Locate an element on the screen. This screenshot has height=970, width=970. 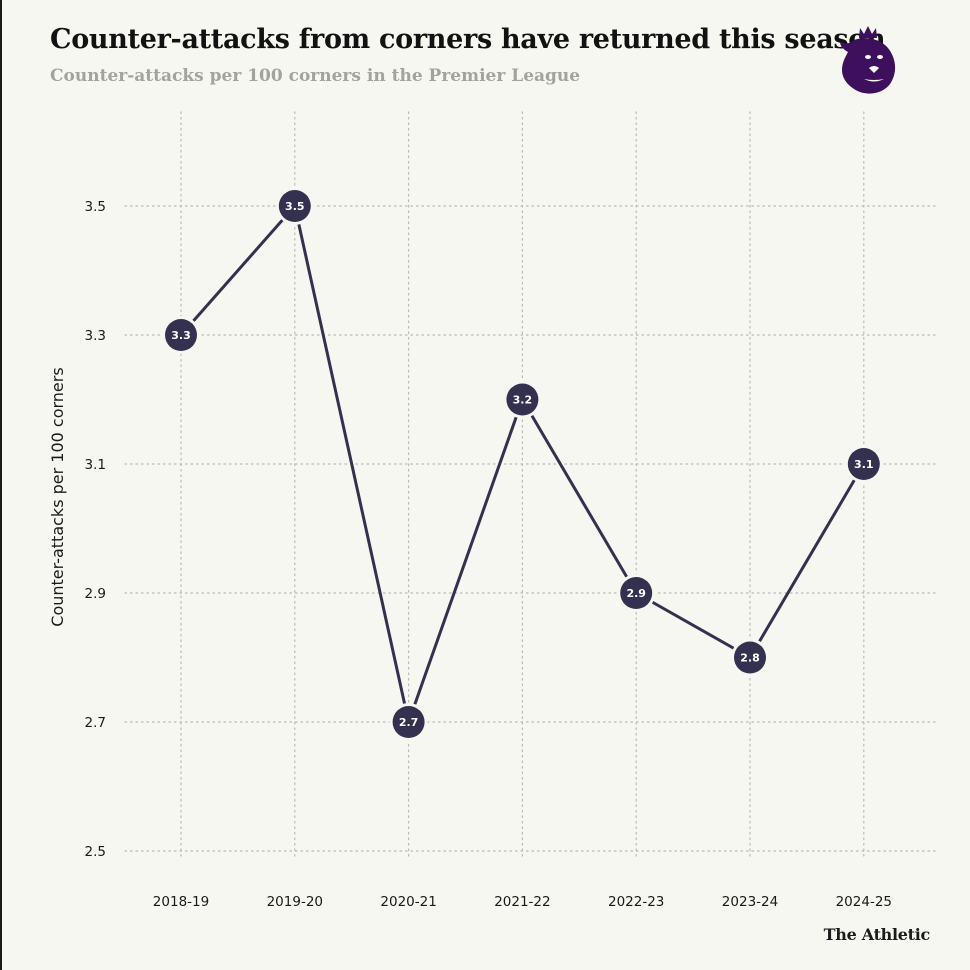
data-label: 3.2 is located at coordinates (523, 400).